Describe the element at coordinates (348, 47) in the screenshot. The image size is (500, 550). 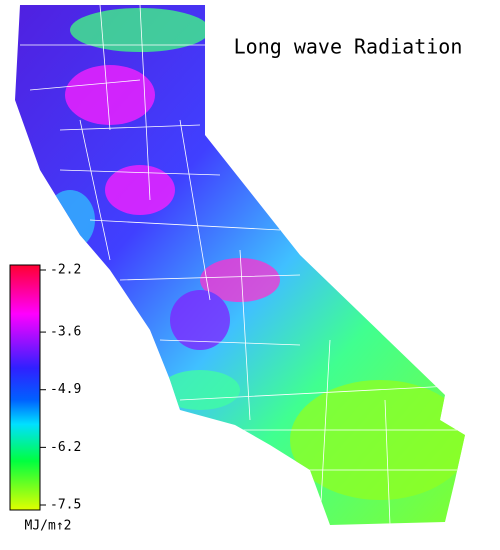
I see `map-title: Long wave Radiation` at that location.